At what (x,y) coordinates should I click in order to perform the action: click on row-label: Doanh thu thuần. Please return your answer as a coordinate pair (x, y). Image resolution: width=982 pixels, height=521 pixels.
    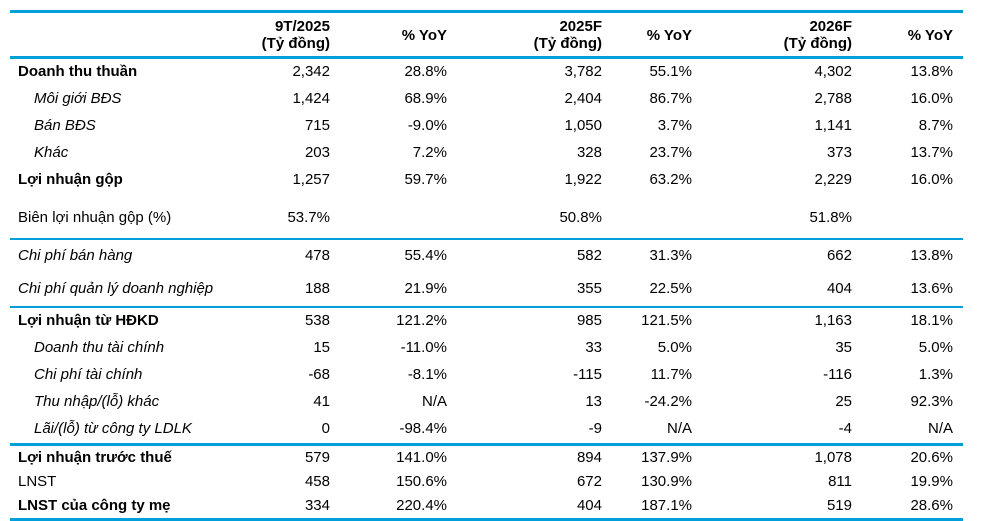
    Looking at the image, I should click on (78, 71).